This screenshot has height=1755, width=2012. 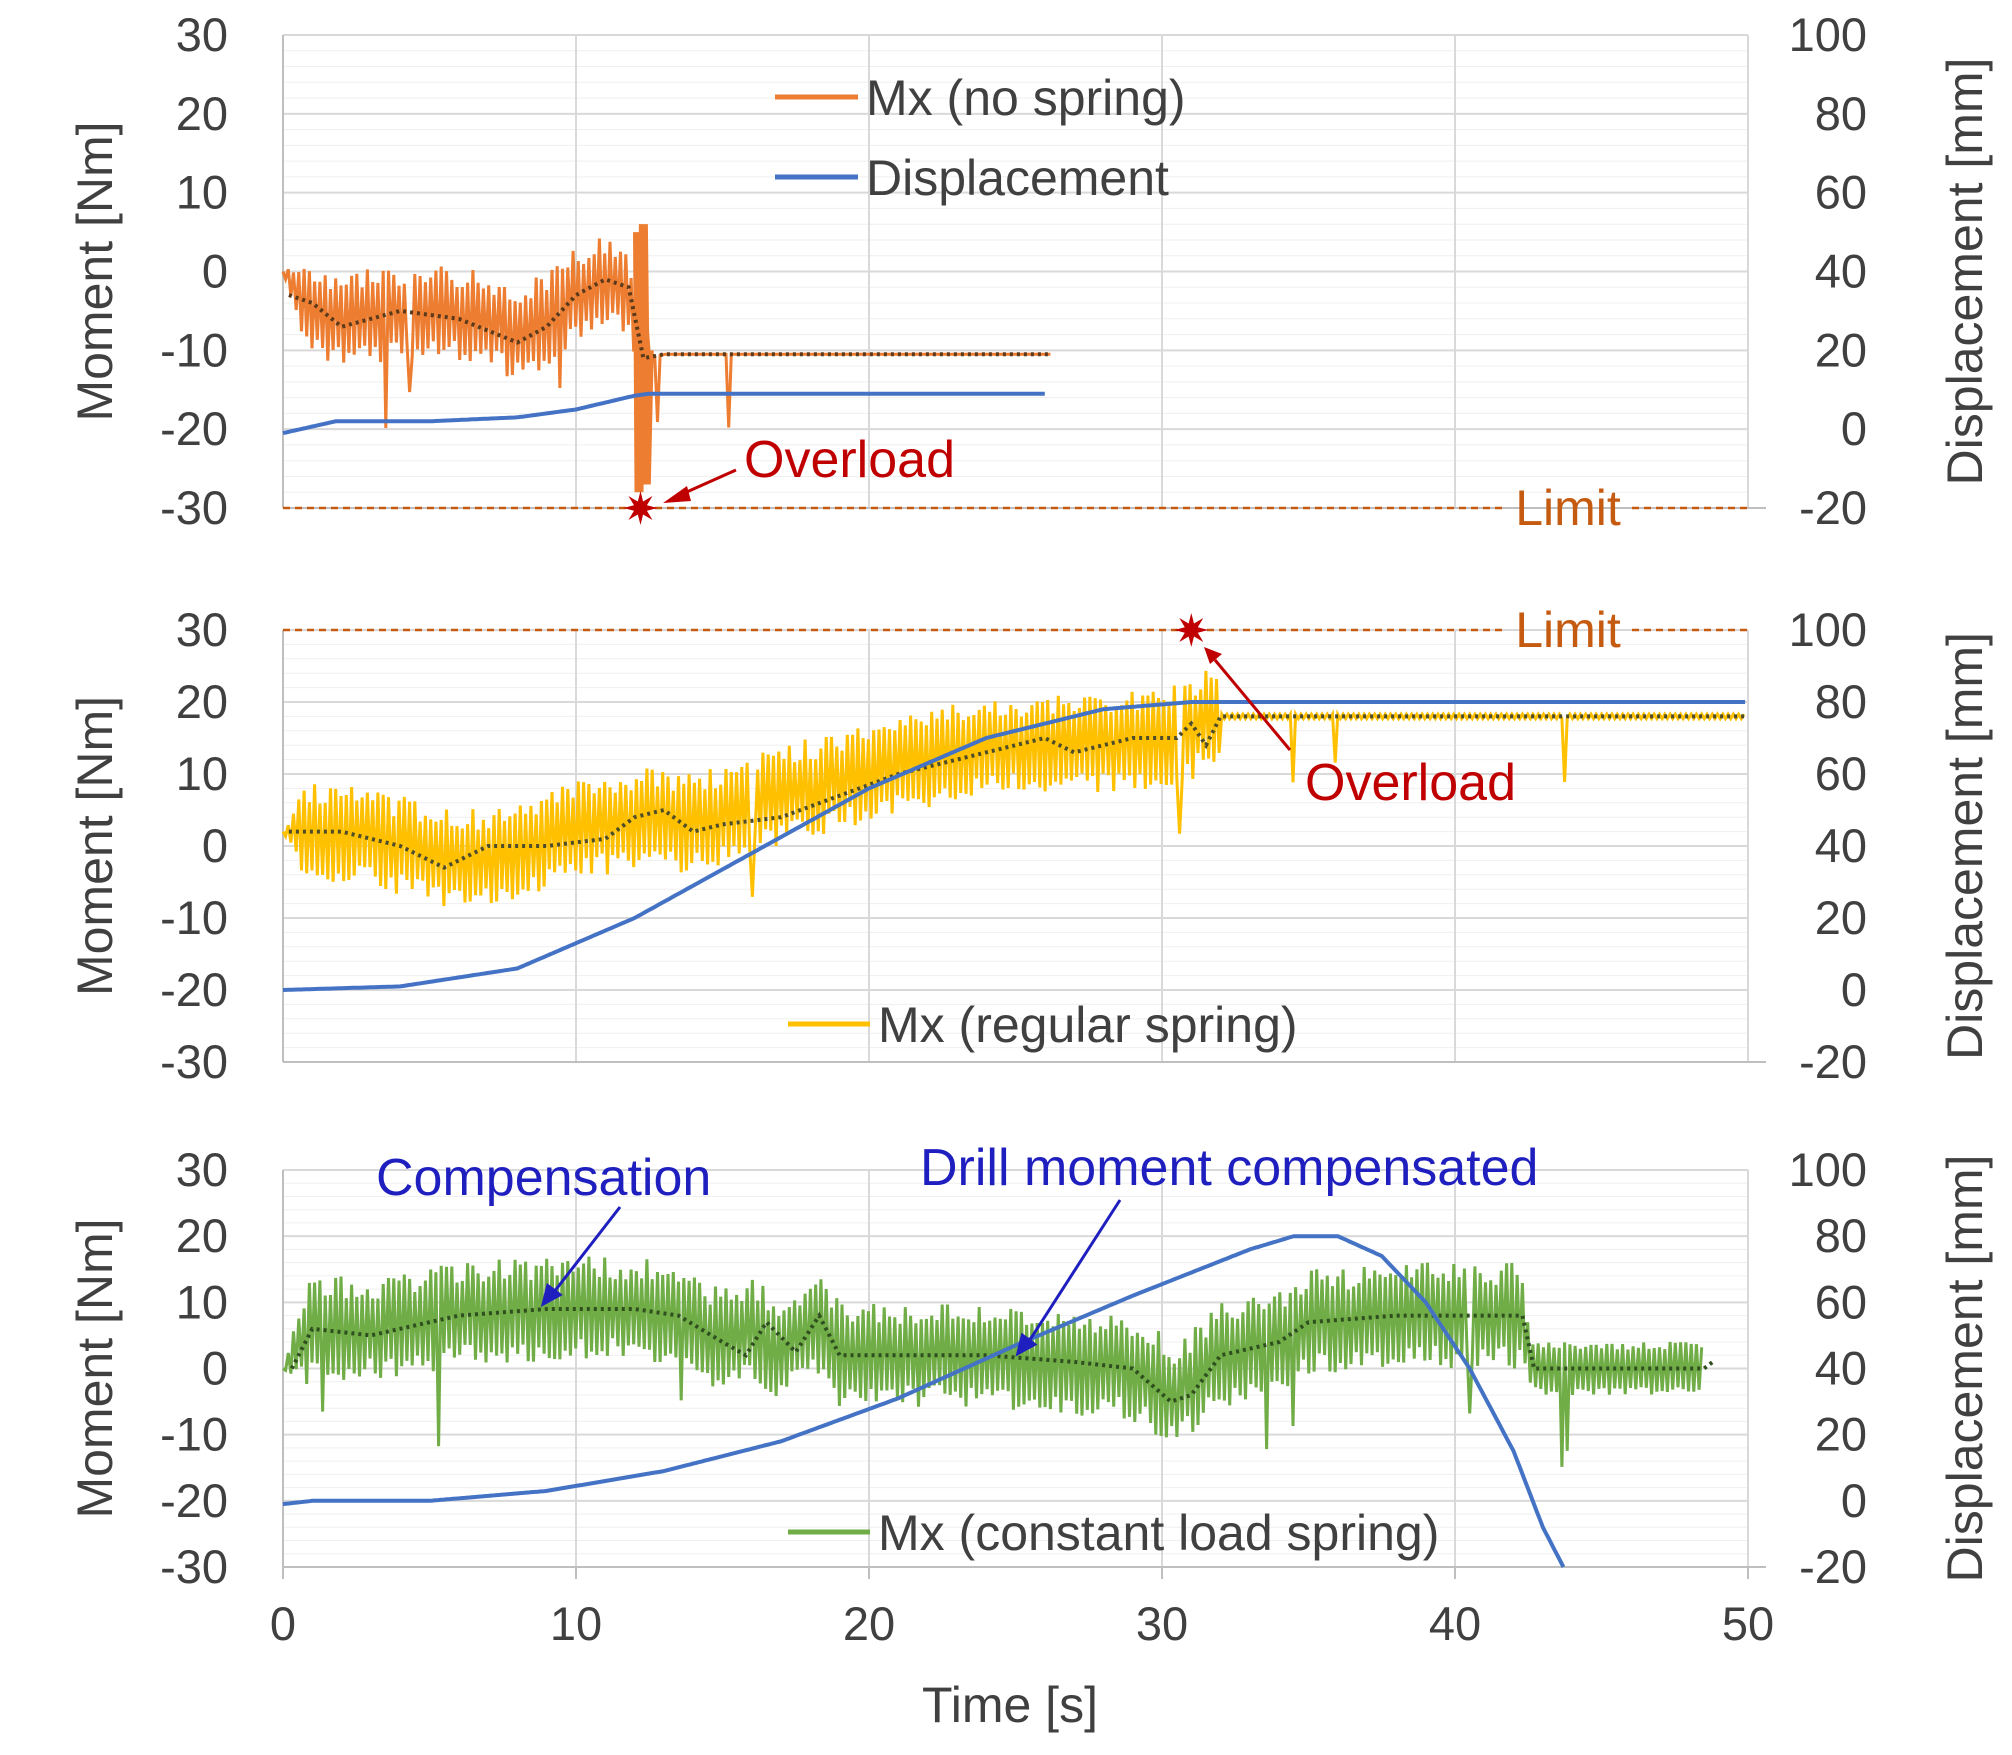 I want to click on x-tick-label: 30, so click(x=1162, y=1623).